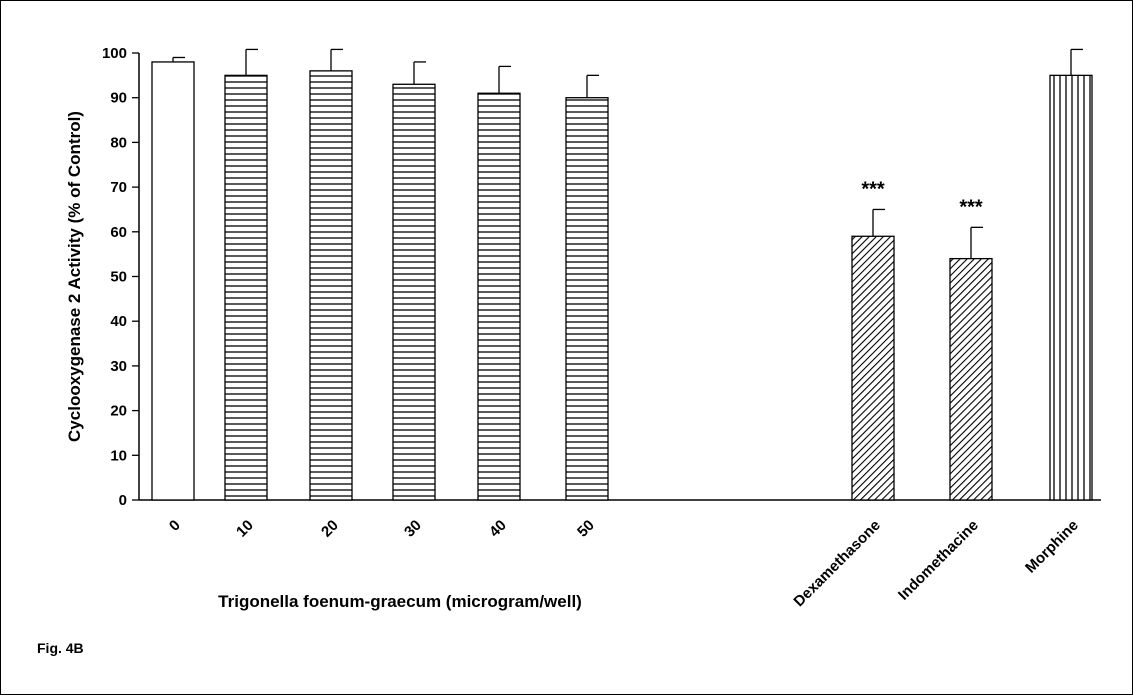  Describe the element at coordinates (938, 560) in the screenshot. I see `x-tick-label: Indomethacine` at that location.